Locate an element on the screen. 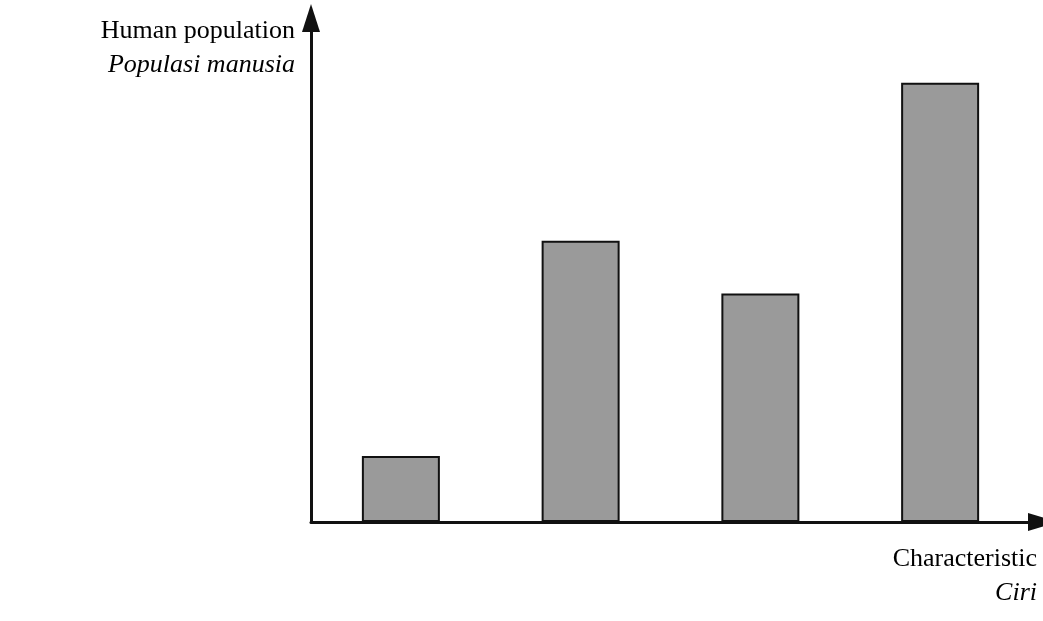  x-axis-title: Characteristic Ciri is located at coordinates (964, 574).